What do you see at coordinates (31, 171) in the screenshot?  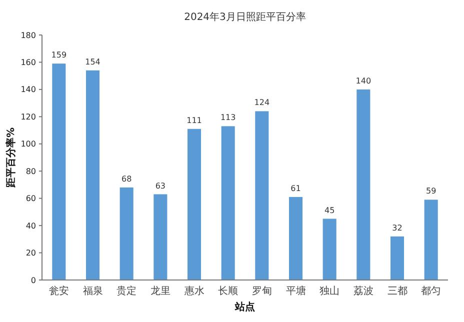 I see `y-tick-label: 80` at bounding box center [31, 171].